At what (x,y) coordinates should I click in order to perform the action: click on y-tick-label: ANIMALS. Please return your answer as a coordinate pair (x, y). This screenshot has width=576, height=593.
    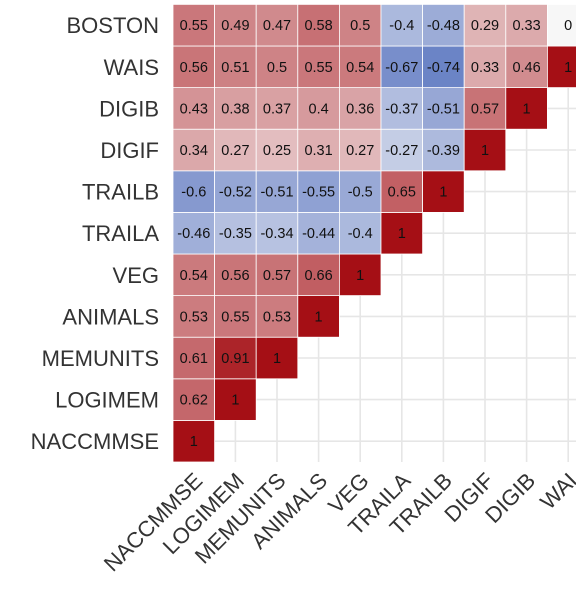
    Looking at the image, I should click on (110, 316).